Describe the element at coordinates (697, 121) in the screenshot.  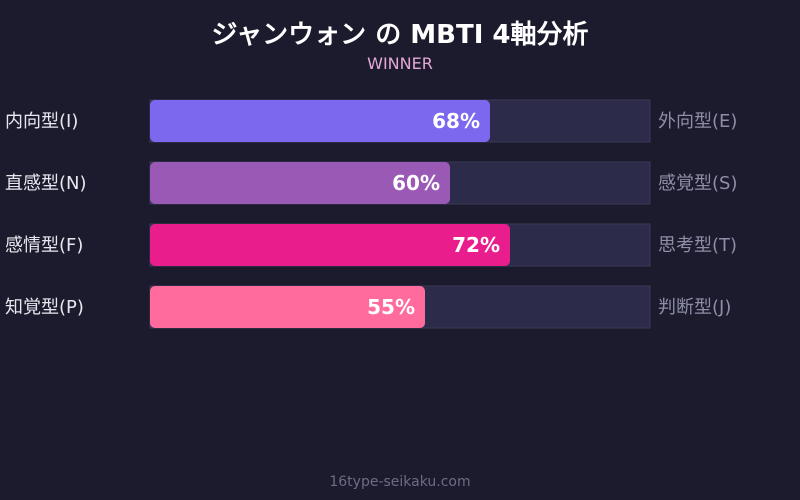
I see `right-axis-label: 外向型(E)` at that location.